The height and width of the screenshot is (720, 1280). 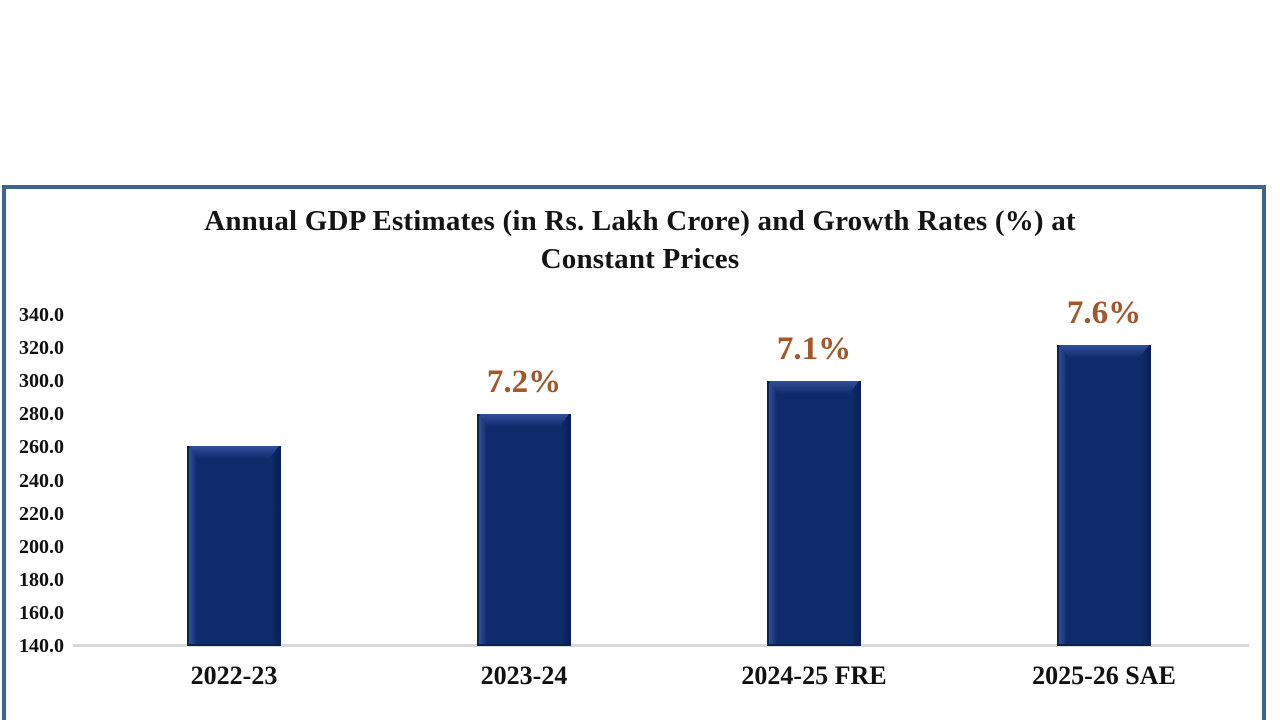 I want to click on x-axis-category-label: 2025-26 SAE, so click(x=1104, y=675).